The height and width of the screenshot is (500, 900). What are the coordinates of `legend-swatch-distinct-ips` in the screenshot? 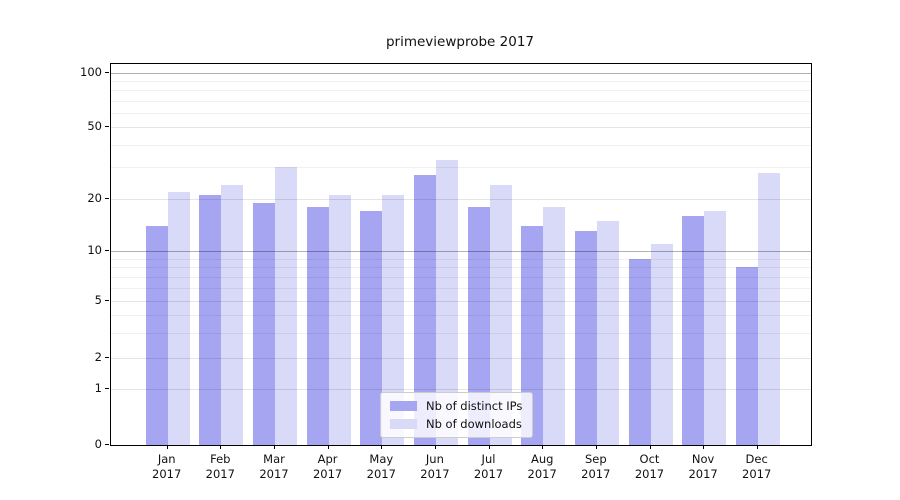 It's located at (403, 406).